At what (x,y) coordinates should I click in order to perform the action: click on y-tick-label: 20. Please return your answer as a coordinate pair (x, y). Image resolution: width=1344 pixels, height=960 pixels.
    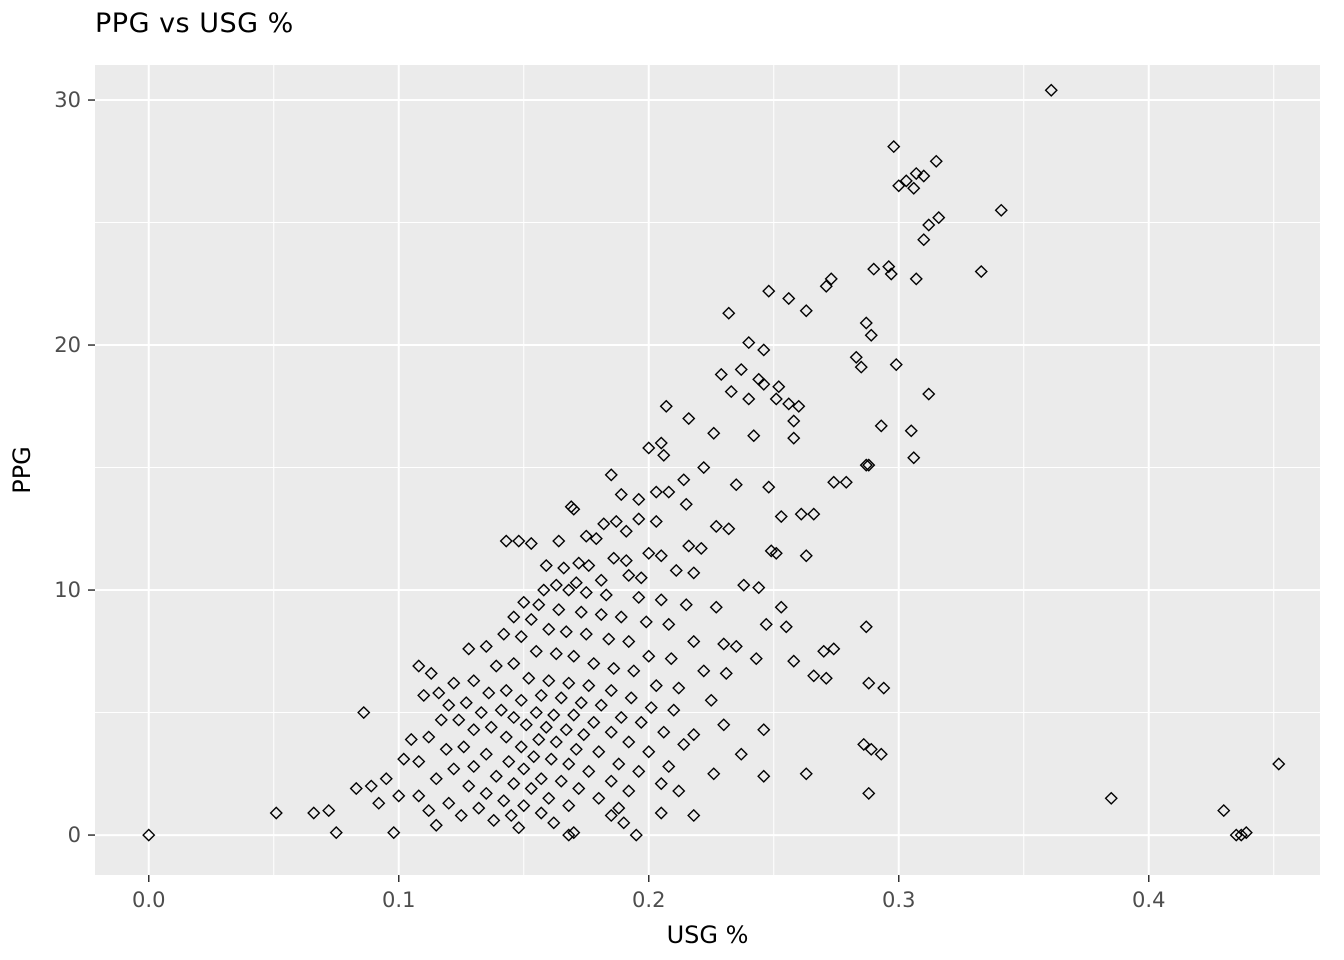
    Looking at the image, I should click on (67, 345).